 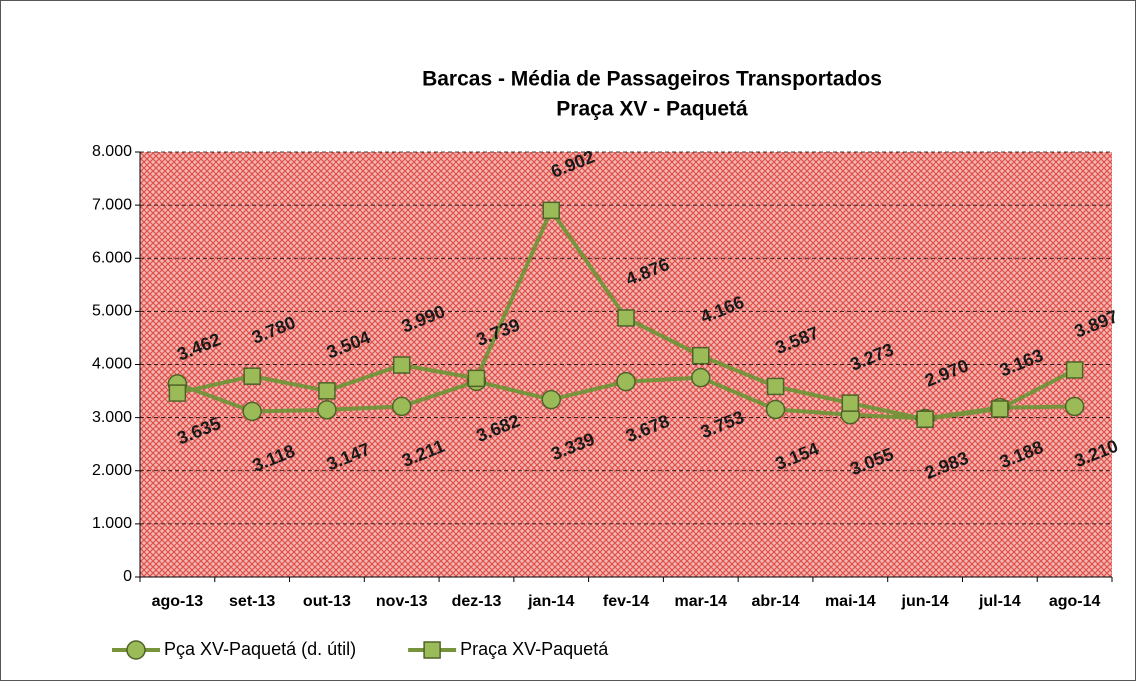 What do you see at coordinates (652, 109) in the screenshot?
I see `chart-subtitle: Praça XV - Paquetá` at bounding box center [652, 109].